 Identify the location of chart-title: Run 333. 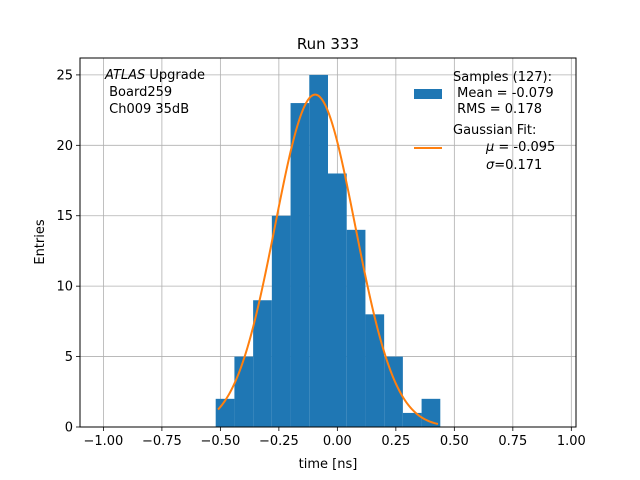
(328, 44).